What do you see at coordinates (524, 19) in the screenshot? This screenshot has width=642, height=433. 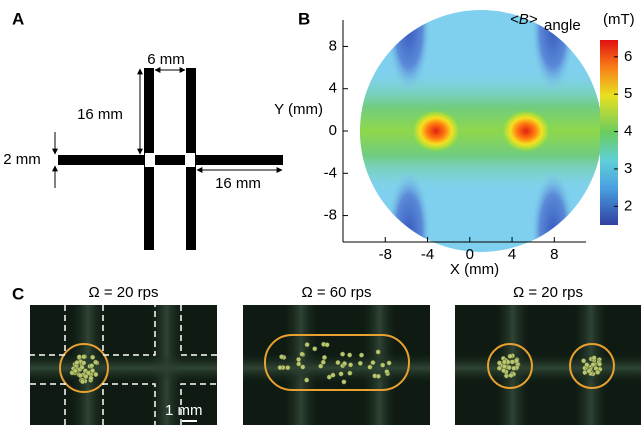 I see `colorbar-symbol: <B>` at bounding box center [524, 19].